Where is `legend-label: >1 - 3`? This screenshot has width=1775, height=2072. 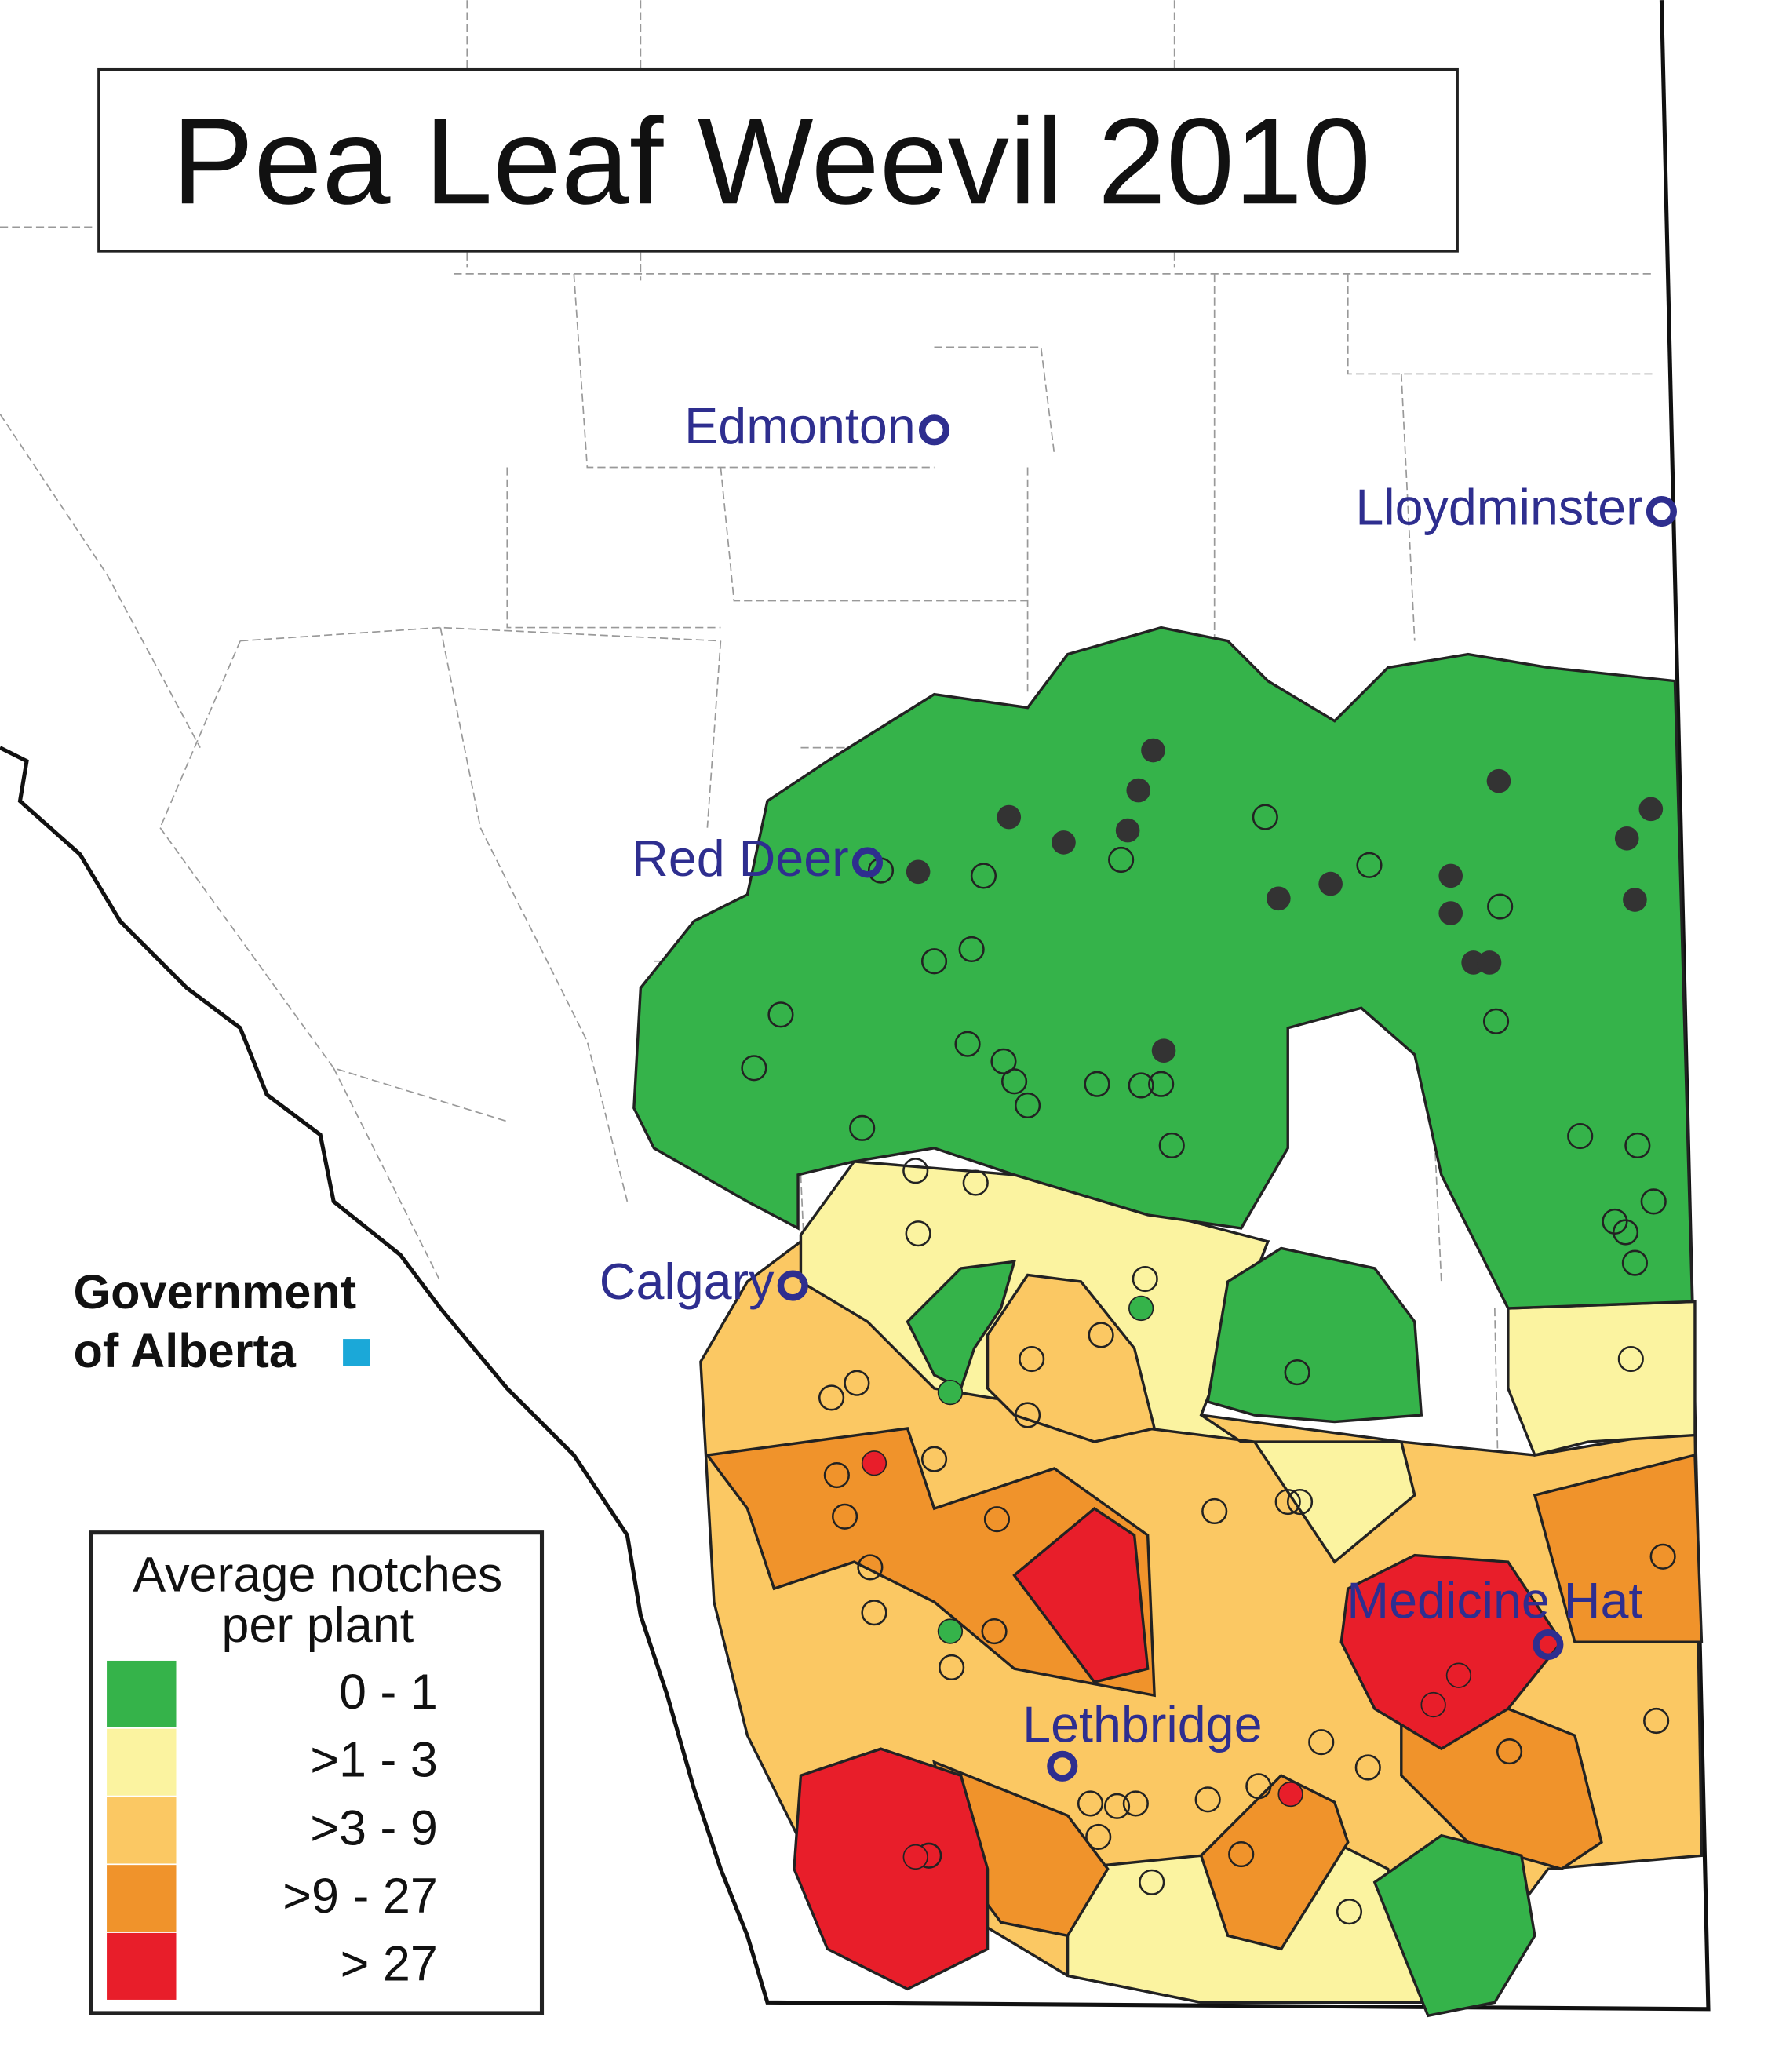
legend-label: >1 - 3 is located at coordinates (374, 1760).